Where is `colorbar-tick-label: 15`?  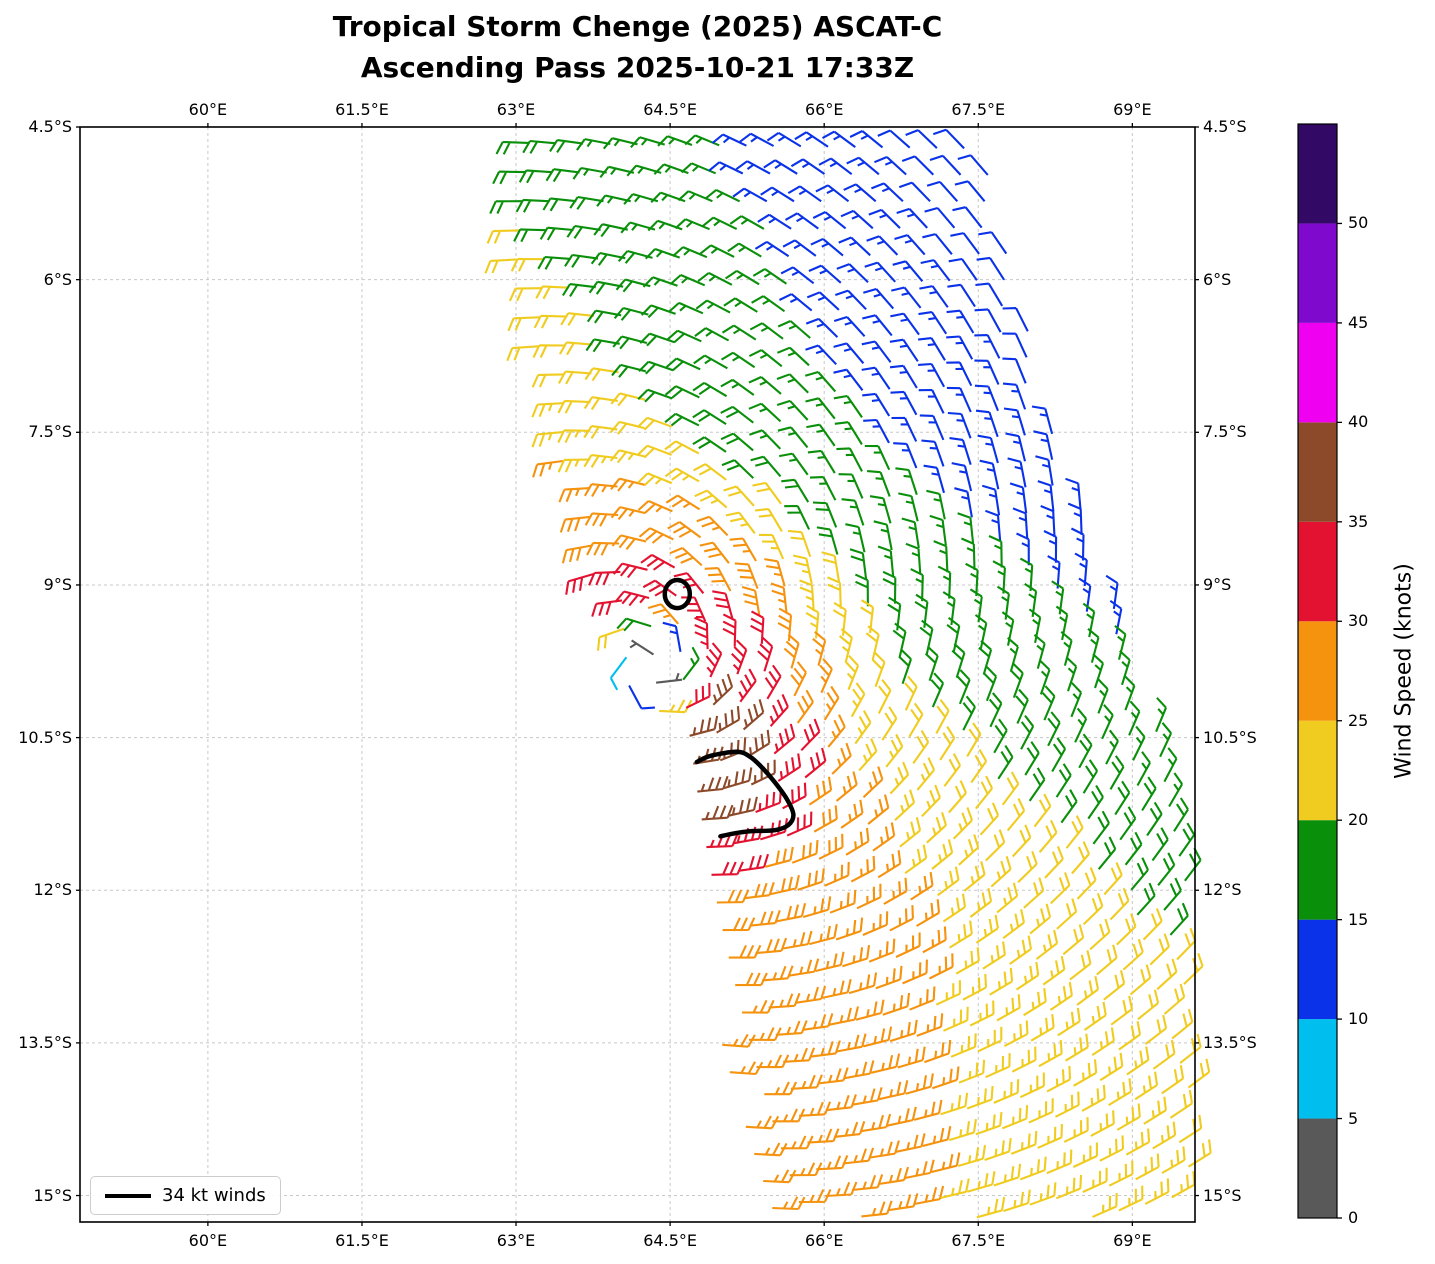
colorbar-tick-label: 15 is located at coordinates (1358, 919).